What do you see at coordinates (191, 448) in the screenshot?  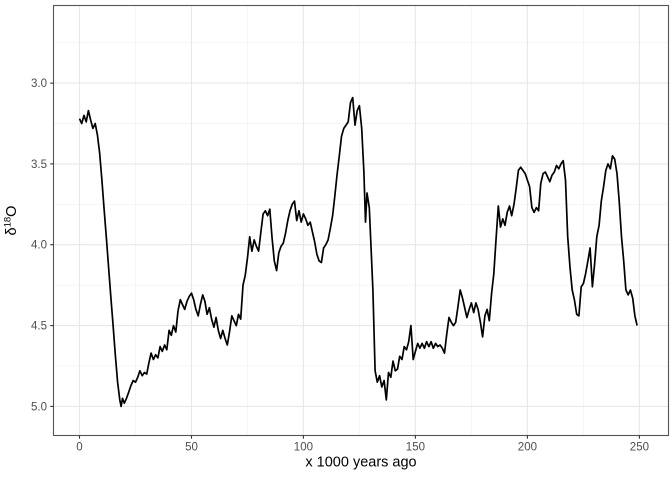 I see `x-tick-label: 50` at bounding box center [191, 448].